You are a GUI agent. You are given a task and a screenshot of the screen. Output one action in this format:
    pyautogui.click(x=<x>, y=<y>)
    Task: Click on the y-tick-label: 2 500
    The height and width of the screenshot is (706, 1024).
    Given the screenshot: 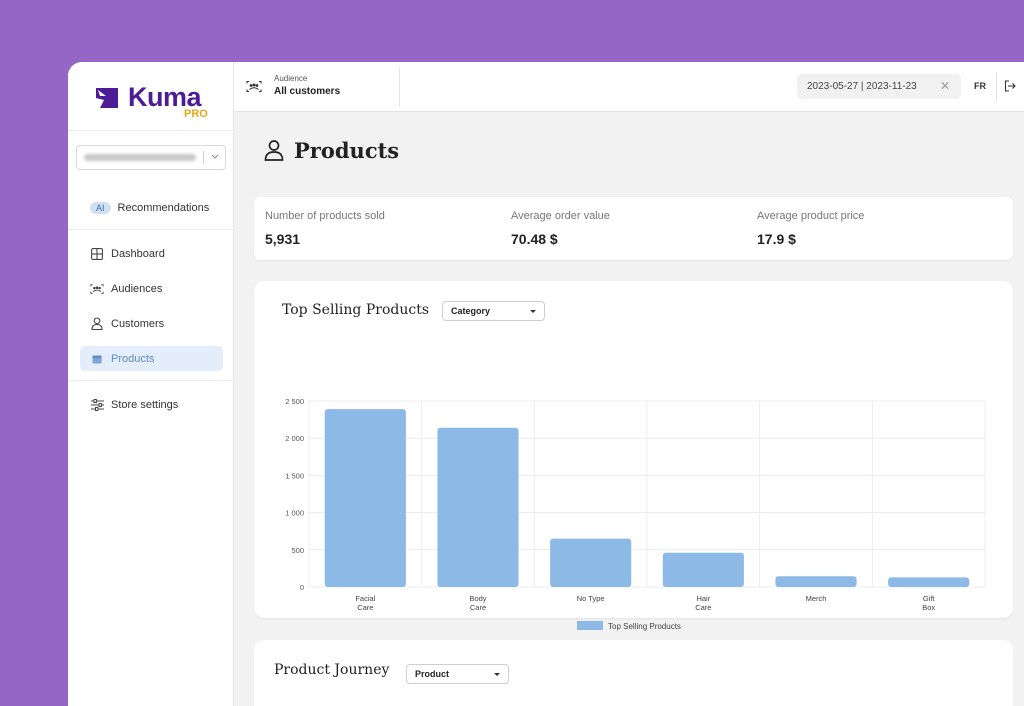 What is the action you would take?
    pyautogui.click(x=294, y=401)
    